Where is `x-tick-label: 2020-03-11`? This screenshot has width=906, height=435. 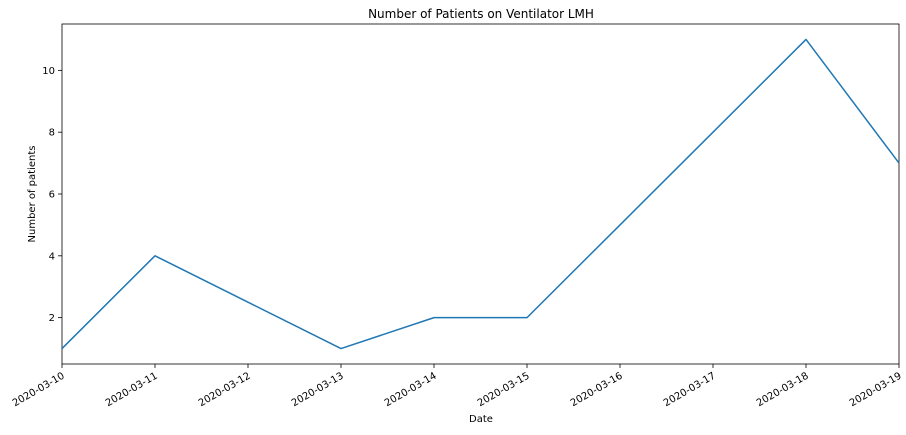
x-tick-label: 2020-03-11 is located at coordinates (132, 390).